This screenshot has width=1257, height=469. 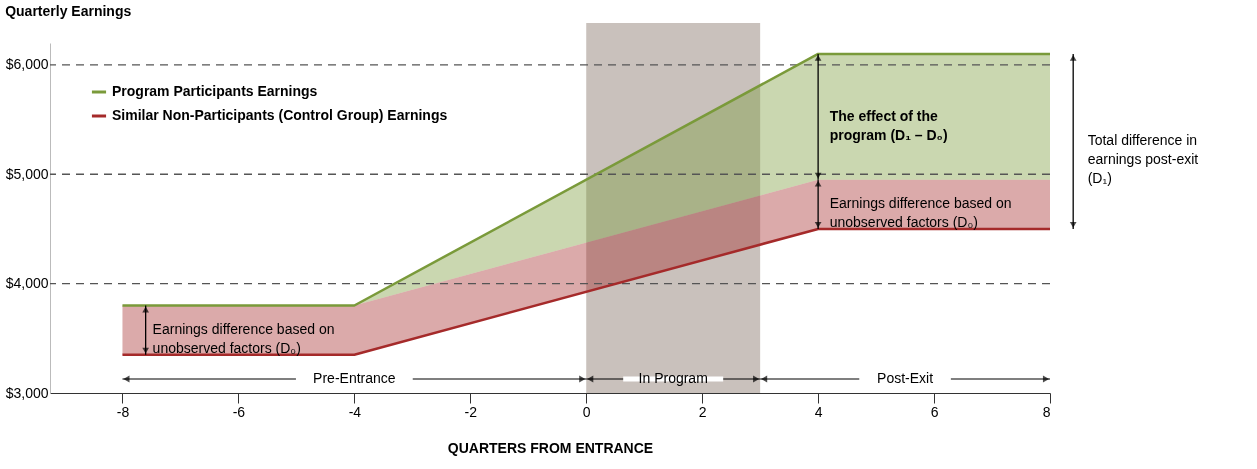 What do you see at coordinates (702, 411) in the screenshot?
I see `x-tick-label: 2` at bounding box center [702, 411].